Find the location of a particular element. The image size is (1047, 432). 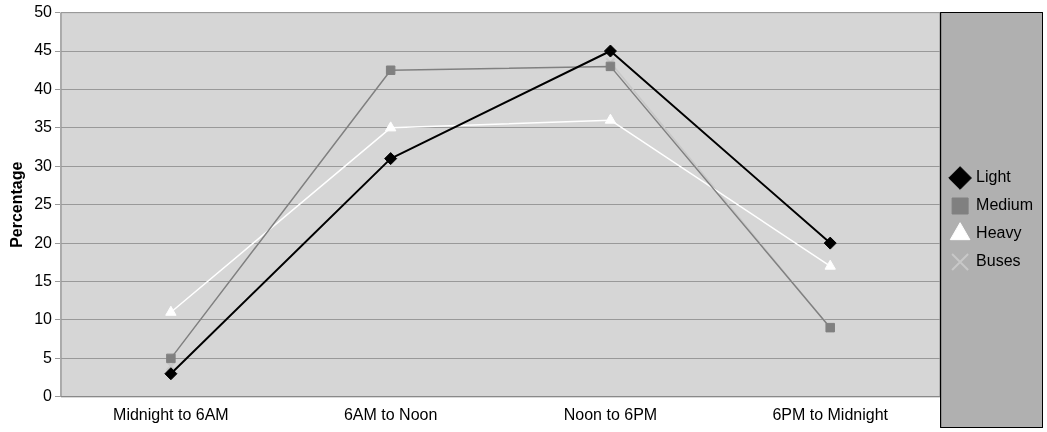

x-tick-label: Midnight to 6AM is located at coordinates (171, 414).